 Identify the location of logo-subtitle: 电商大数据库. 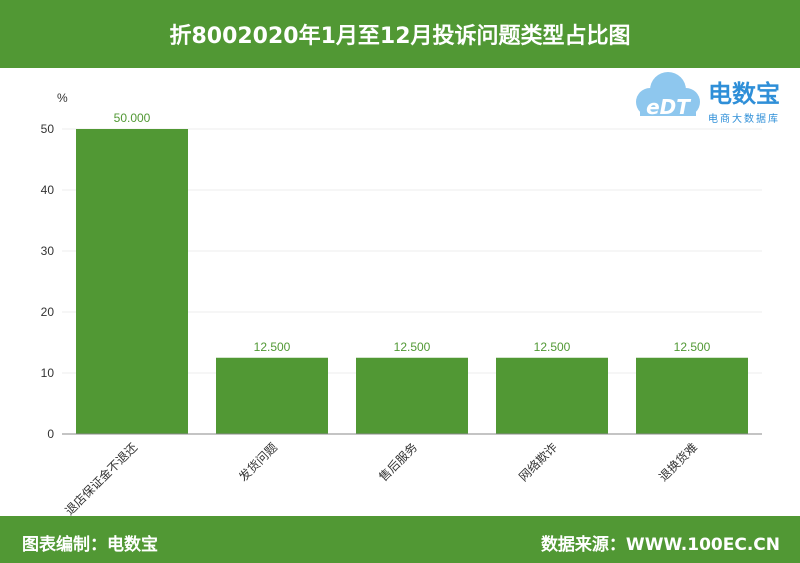
(744, 119).